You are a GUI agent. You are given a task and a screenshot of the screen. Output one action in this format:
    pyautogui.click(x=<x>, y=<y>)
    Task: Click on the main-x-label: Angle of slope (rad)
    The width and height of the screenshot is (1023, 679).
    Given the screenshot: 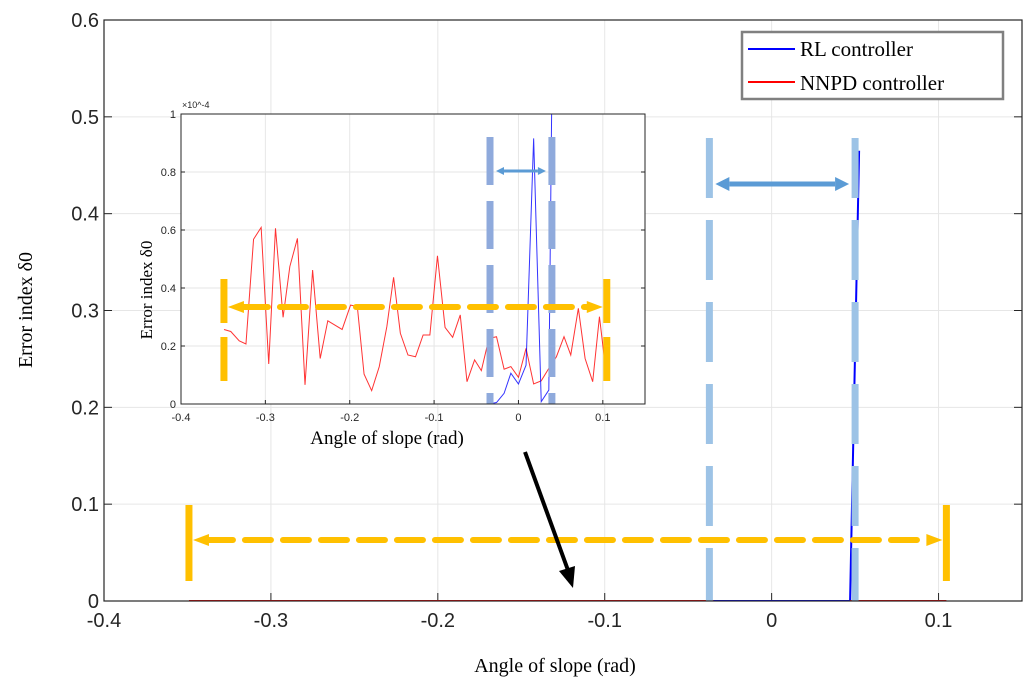 What is the action you would take?
    pyautogui.click(x=555, y=666)
    